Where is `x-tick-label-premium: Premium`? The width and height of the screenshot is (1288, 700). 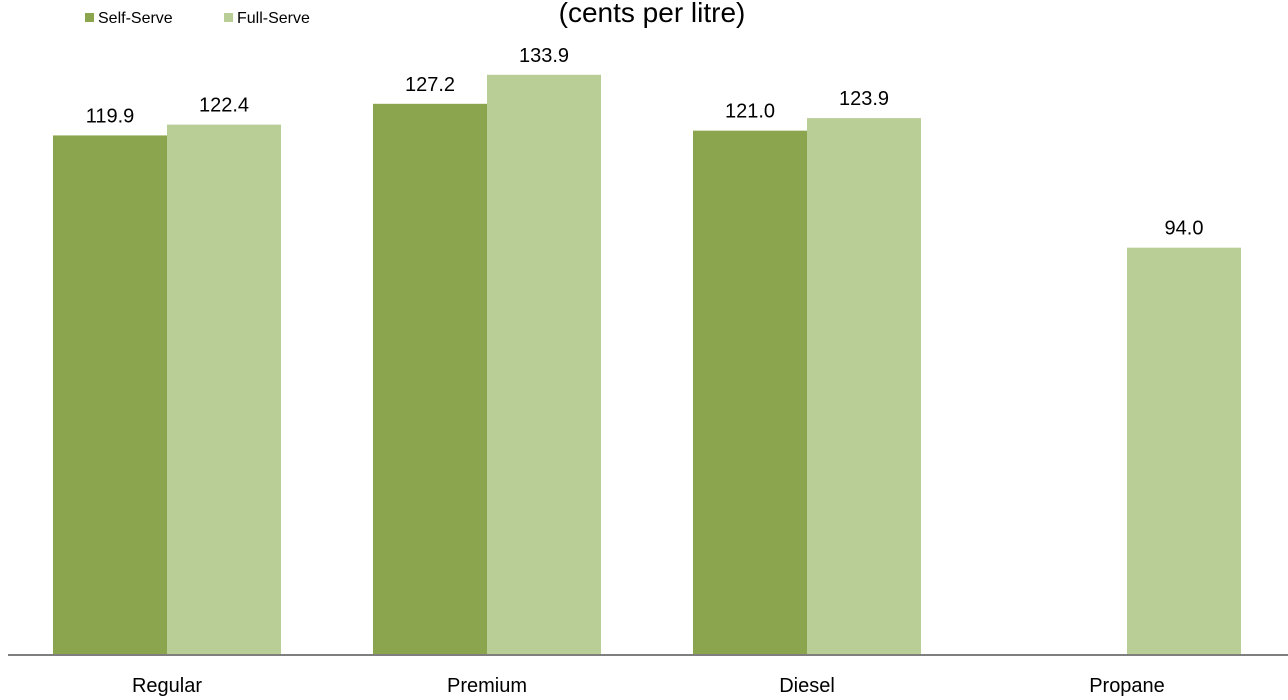 x-tick-label-premium: Premium is located at coordinates (487, 686).